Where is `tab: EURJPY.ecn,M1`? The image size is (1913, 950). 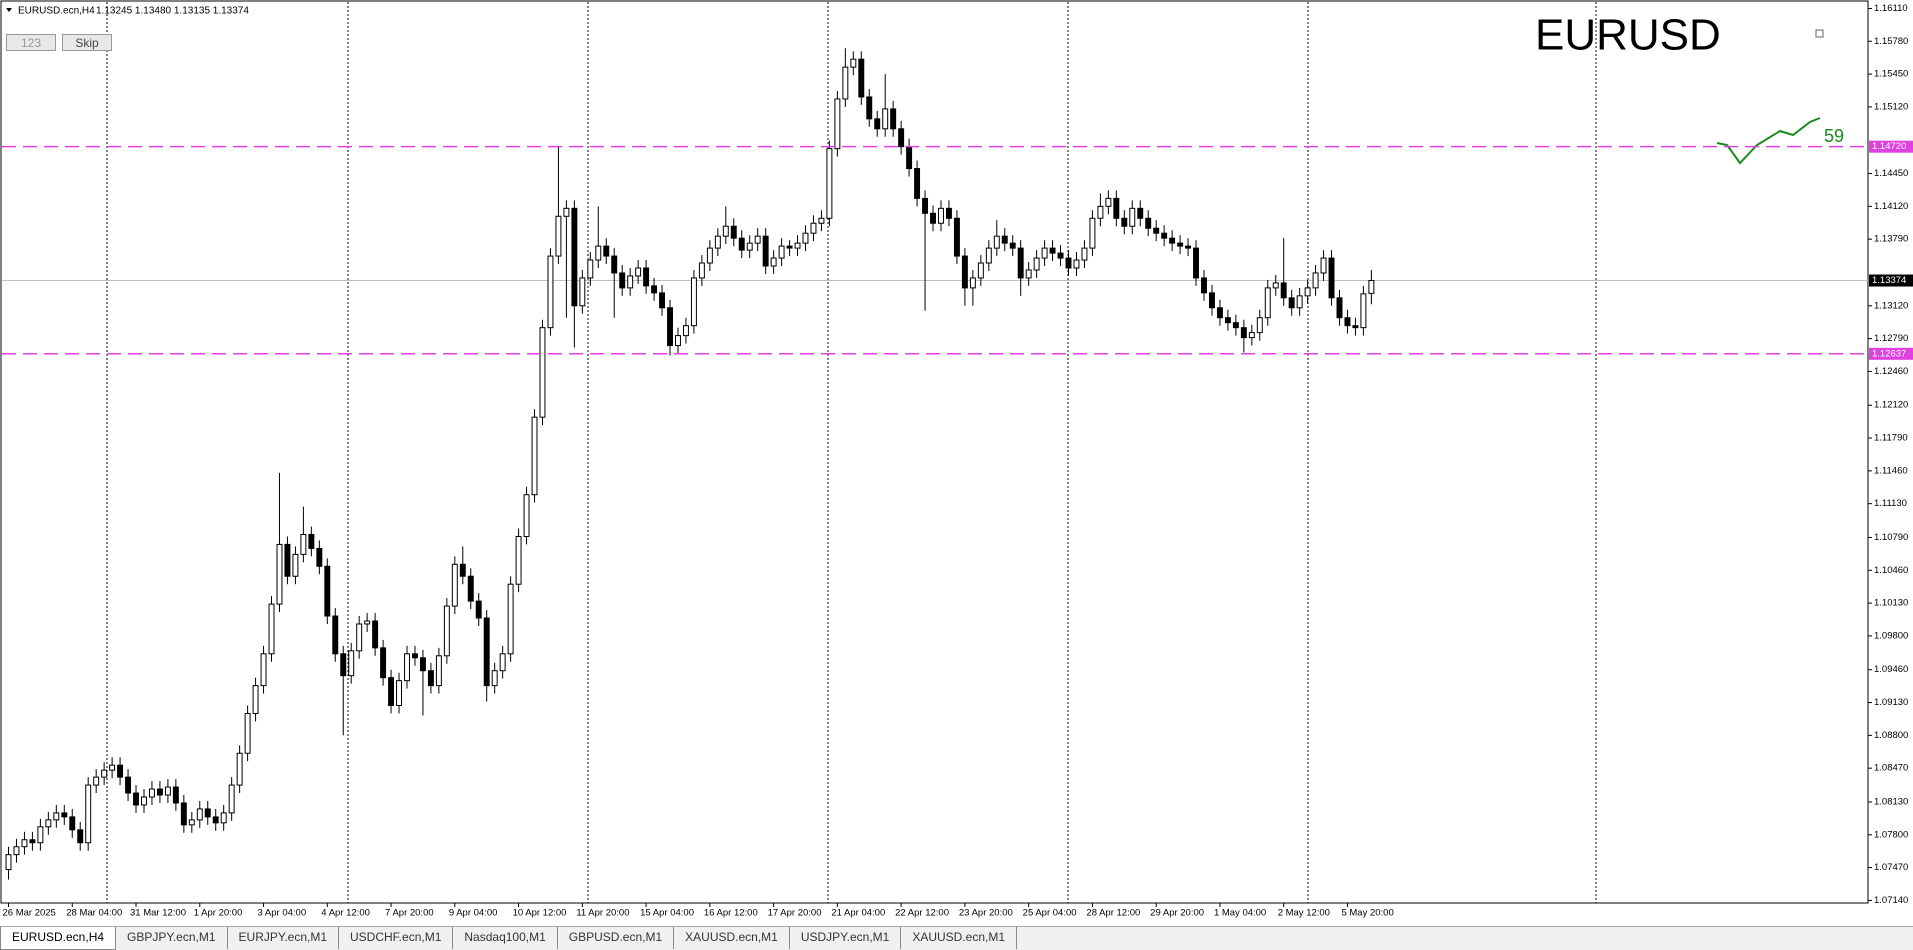 tab: EURJPY.ecn,M1 is located at coordinates (284, 938).